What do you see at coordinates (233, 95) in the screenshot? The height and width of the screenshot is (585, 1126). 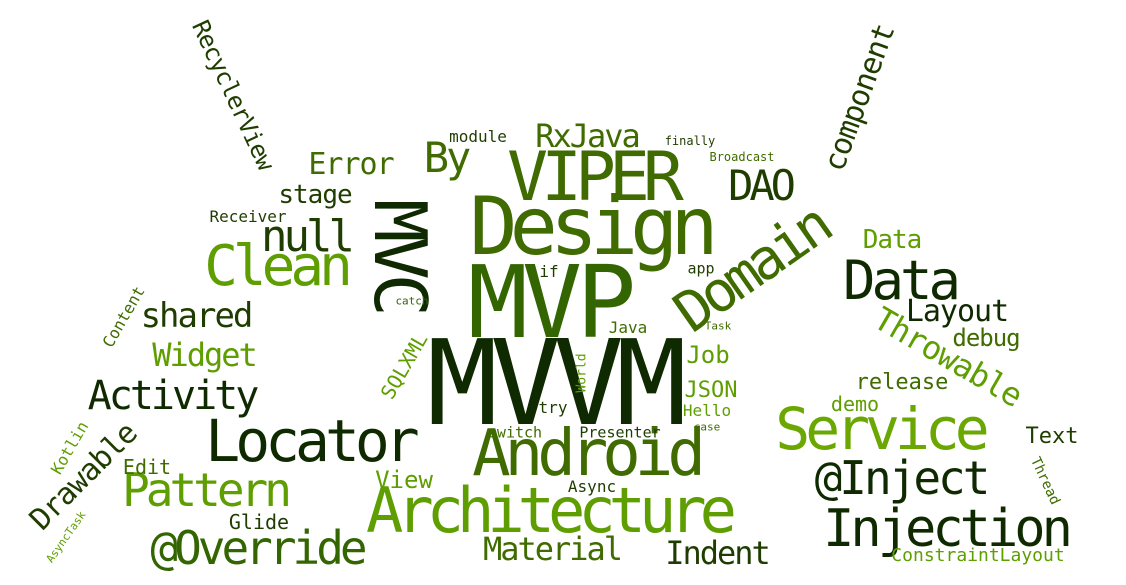 I see `word-recyclerview: RecyclerView` at bounding box center [233, 95].